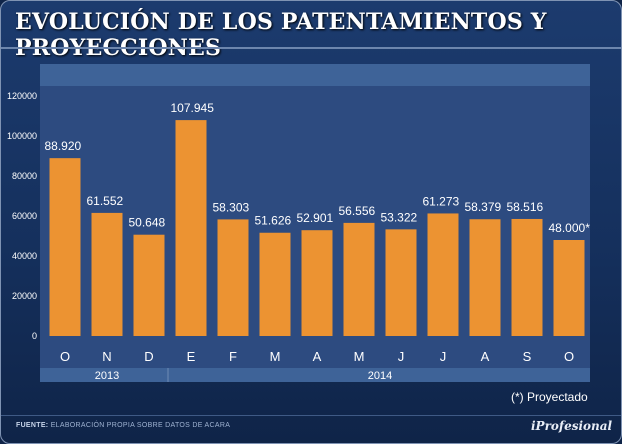  What do you see at coordinates (63, 146) in the screenshot?
I see `data-label: 88.920` at bounding box center [63, 146].